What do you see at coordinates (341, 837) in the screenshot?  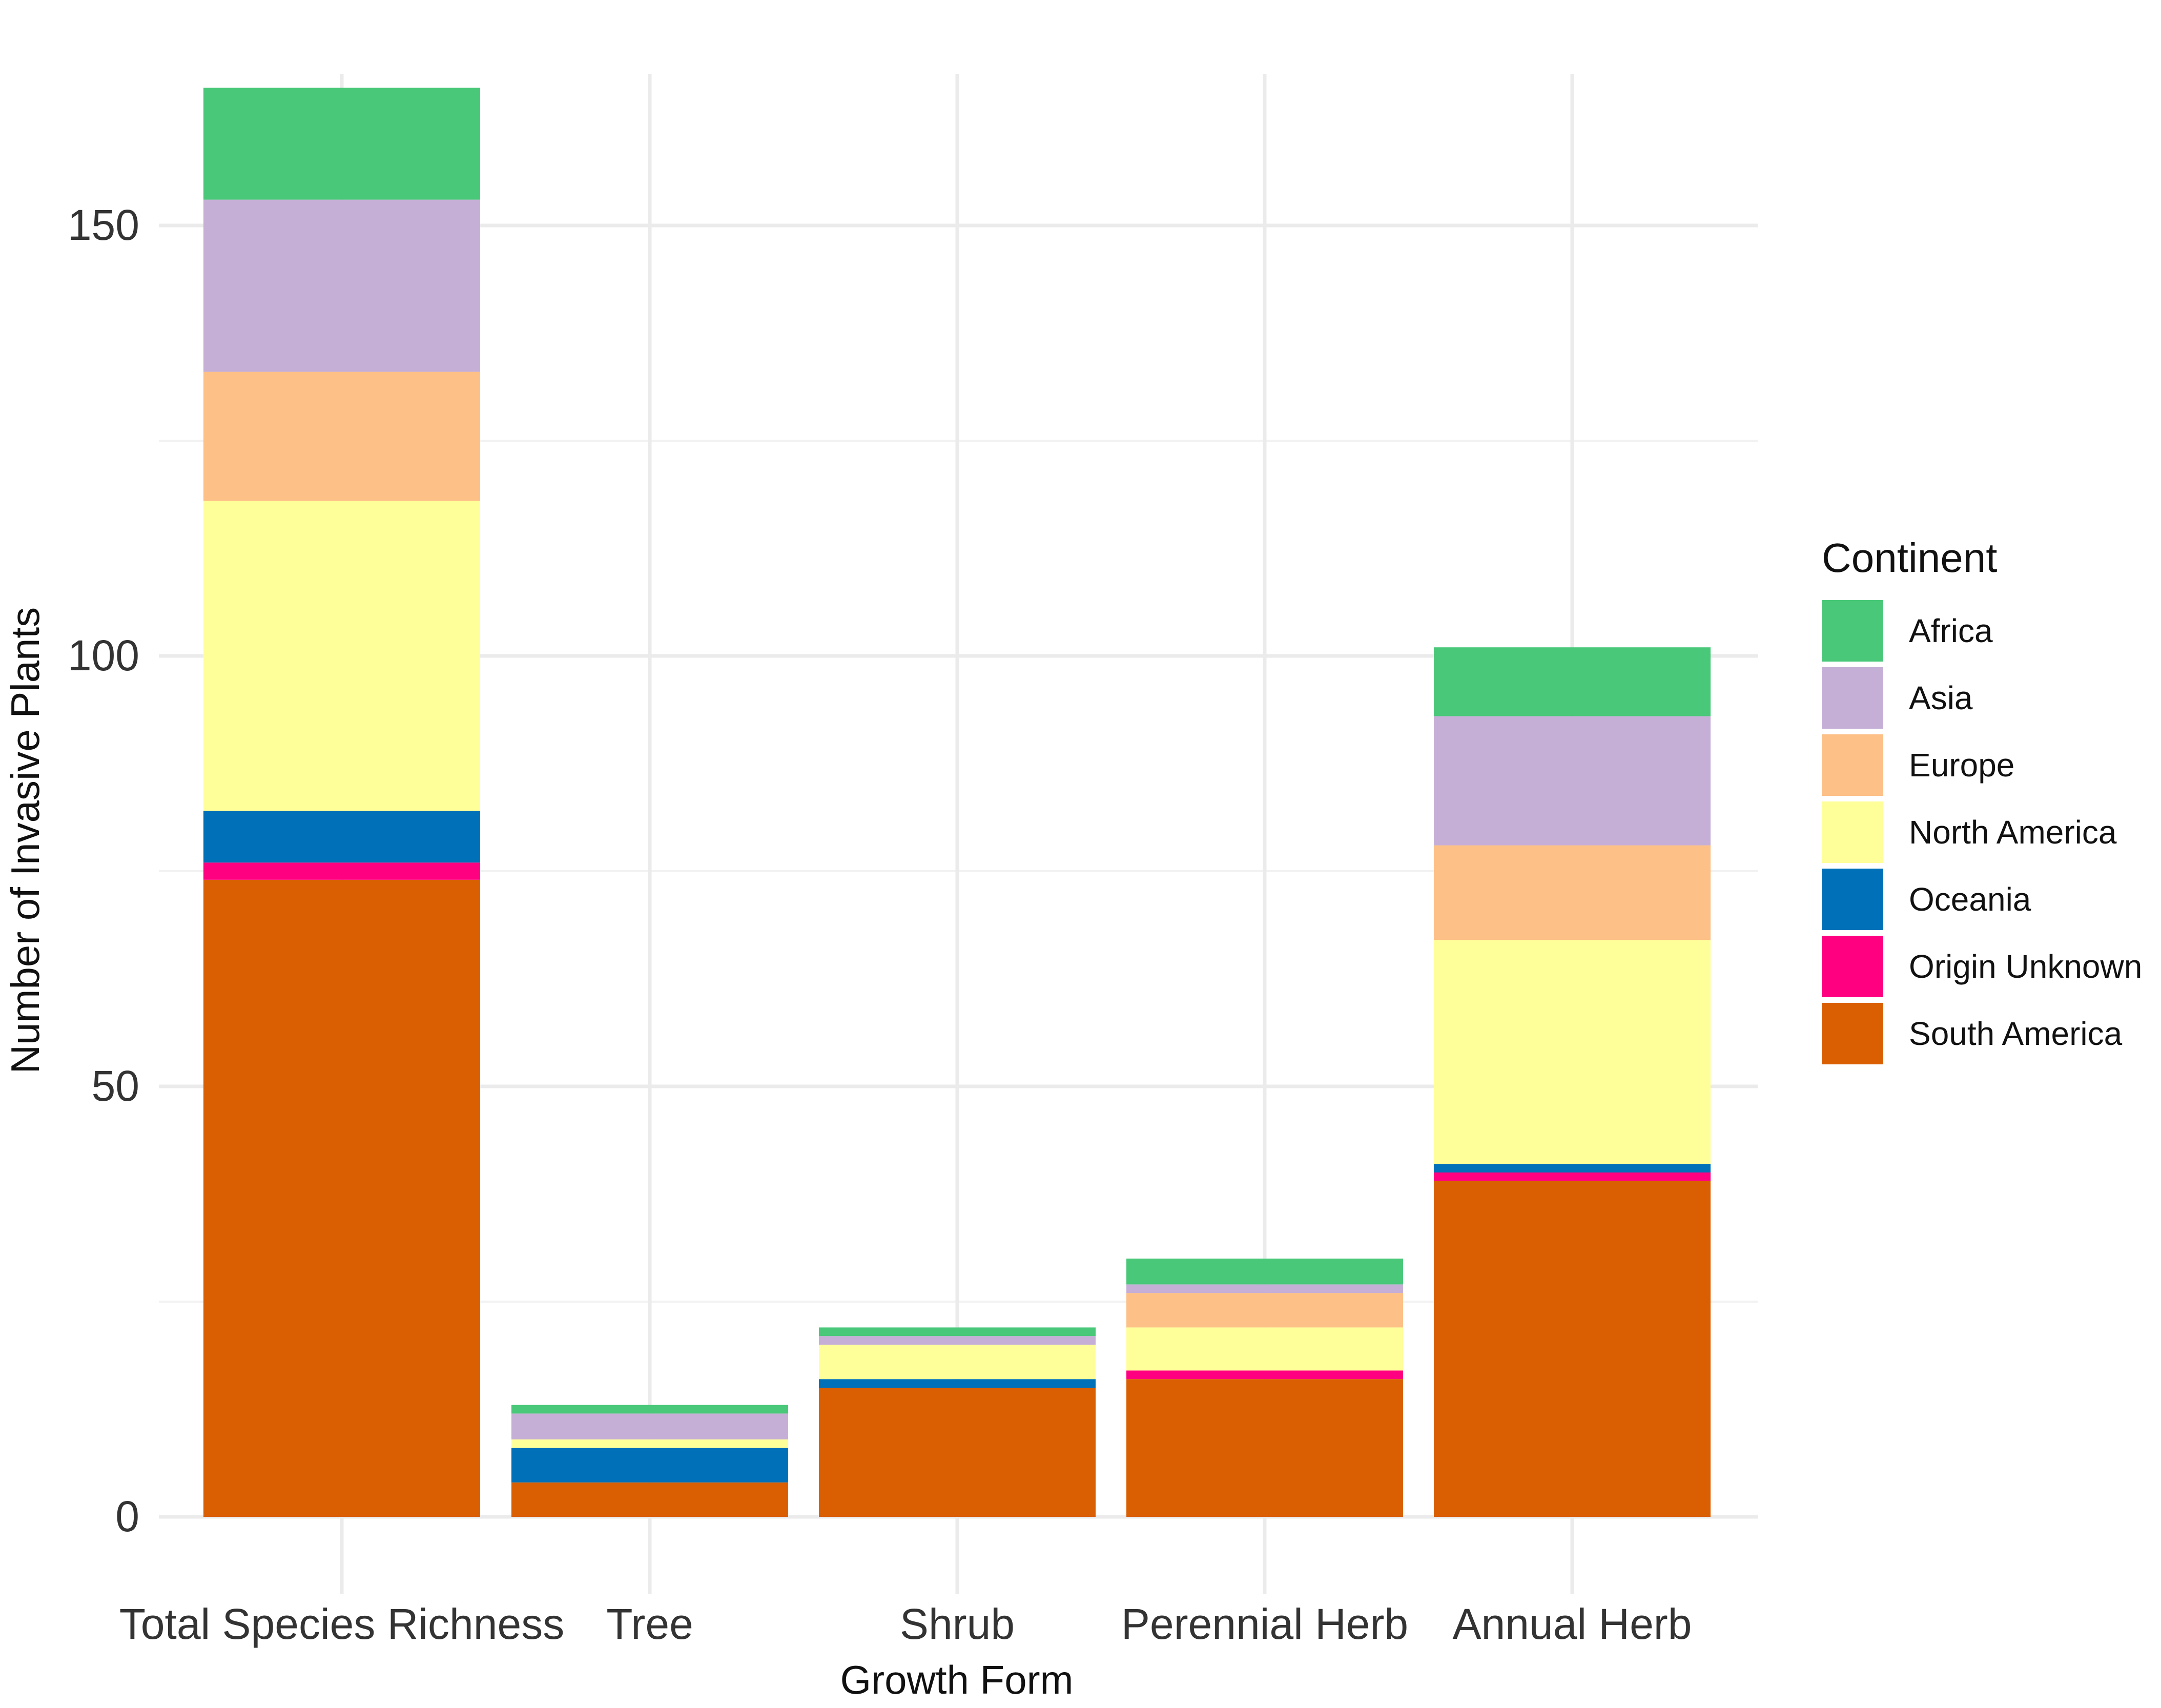 I see `bar-segment-total-species-richness-oceania` at bounding box center [341, 837].